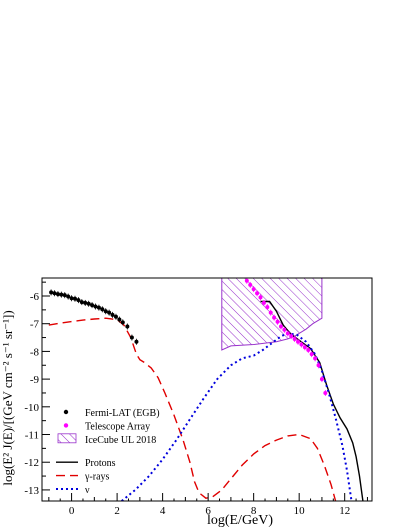 The image size is (409, 529). What do you see at coordinates (7, 397) in the screenshot?
I see `y-axis-label: log(E² J(E)/[(GeV cm⁻² s⁻¹ sr⁻¹])` at bounding box center [7, 397].